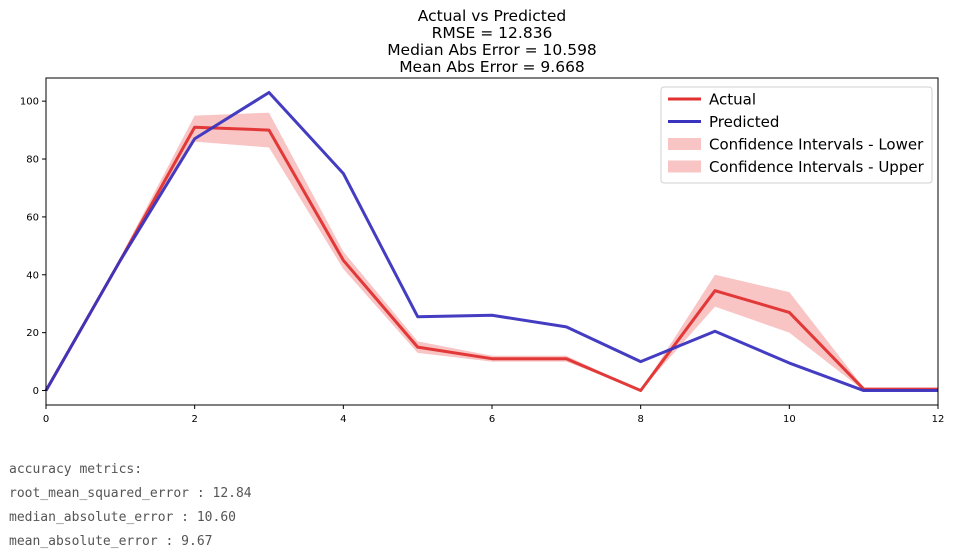  What do you see at coordinates (46, 419) in the screenshot?
I see `x-tick-label: 0` at bounding box center [46, 419].